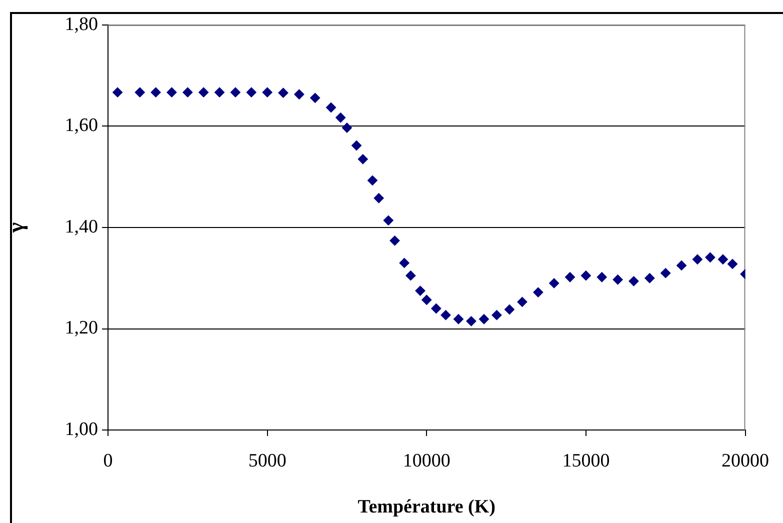 The width and height of the screenshot is (783, 523). Describe the element at coordinates (81, 24) in the screenshot. I see `y-tick-label: 1,80` at that location.